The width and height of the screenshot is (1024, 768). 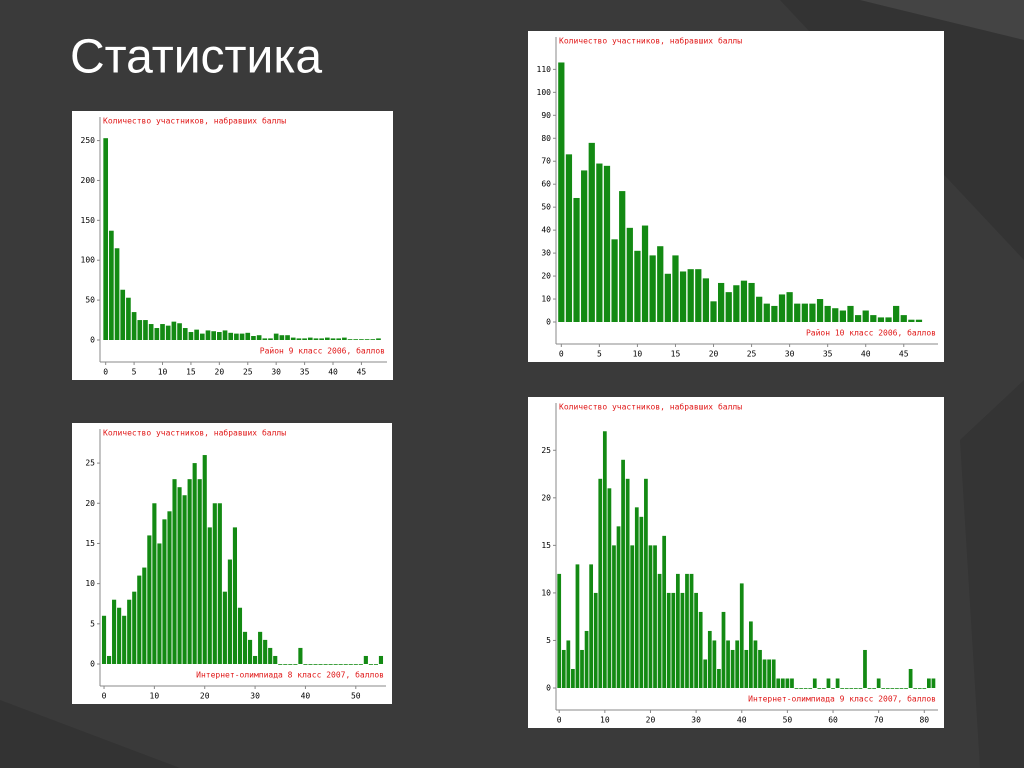 I want to click on y-tick-label: 100, so click(x=544, y=92).